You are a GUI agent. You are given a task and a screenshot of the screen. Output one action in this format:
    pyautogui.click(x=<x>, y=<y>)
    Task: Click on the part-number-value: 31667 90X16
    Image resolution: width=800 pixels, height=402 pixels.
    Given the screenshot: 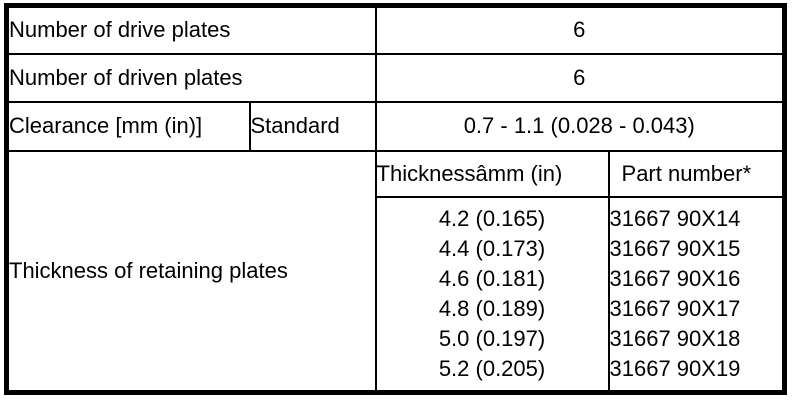 What is the action you would take?
    pyautogui.click(x=675, y=278)
    